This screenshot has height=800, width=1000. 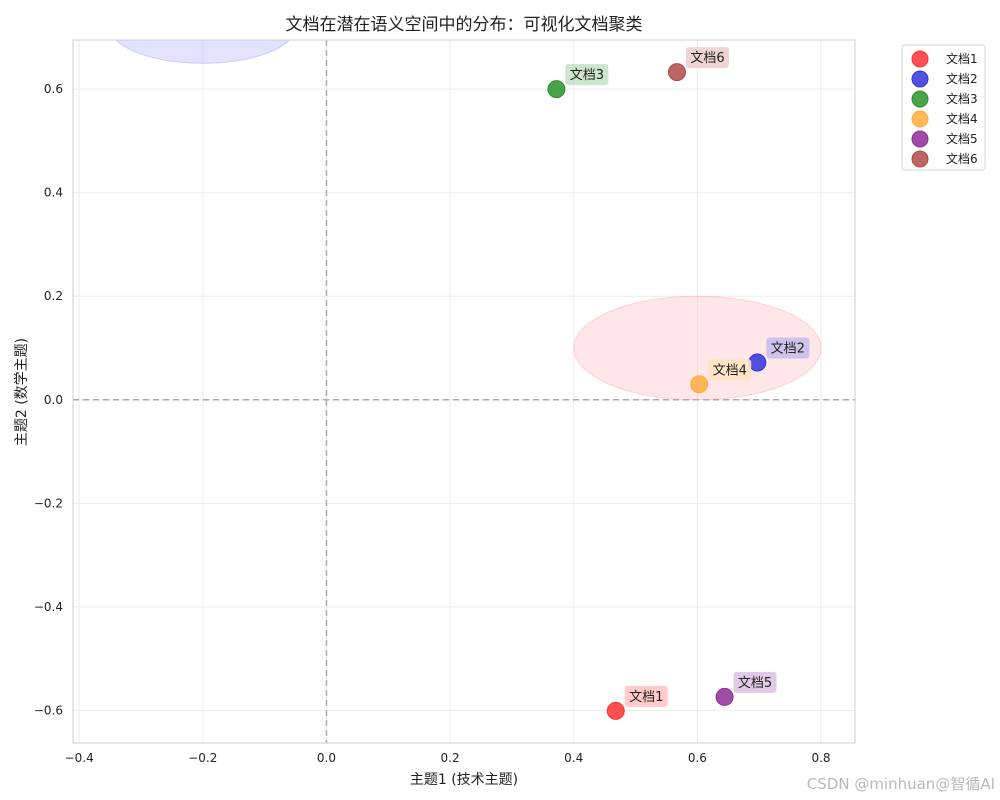 What do you see at coordinates (464, 25) in the screenshot?
I see `chart-title: 文档在潜在语义空间中的分布：可视化文档聚类` at bounding box center [464, 25].